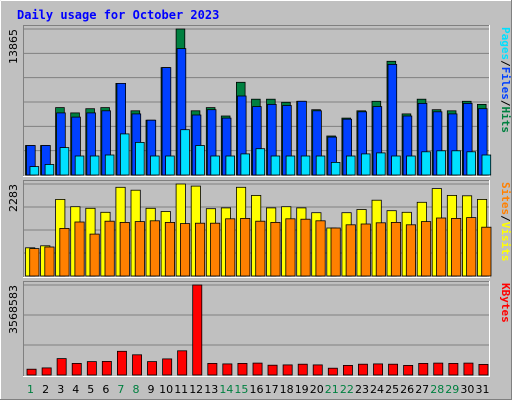 The width and height of the screenshot is (512, 400). What do you see at coordinates (437, 389) in the screenshot?
I see `x-tick-28: 28` at bounding box center [437, 389].